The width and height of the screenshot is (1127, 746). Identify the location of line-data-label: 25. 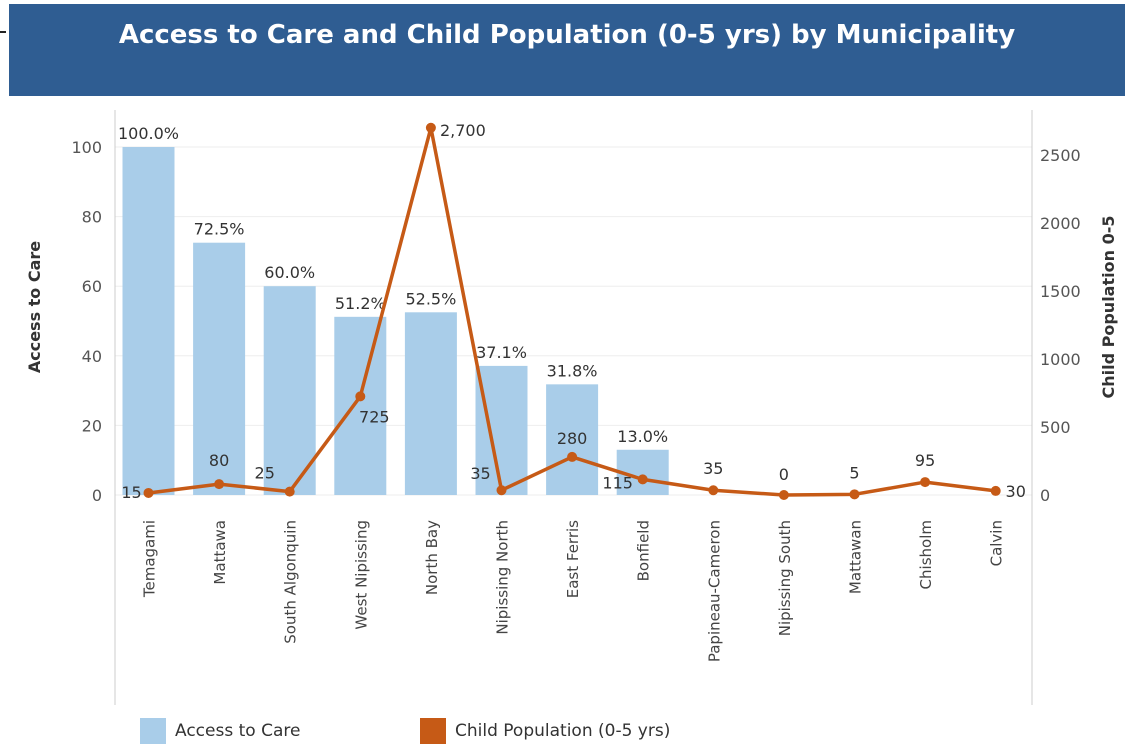
(265, 473).